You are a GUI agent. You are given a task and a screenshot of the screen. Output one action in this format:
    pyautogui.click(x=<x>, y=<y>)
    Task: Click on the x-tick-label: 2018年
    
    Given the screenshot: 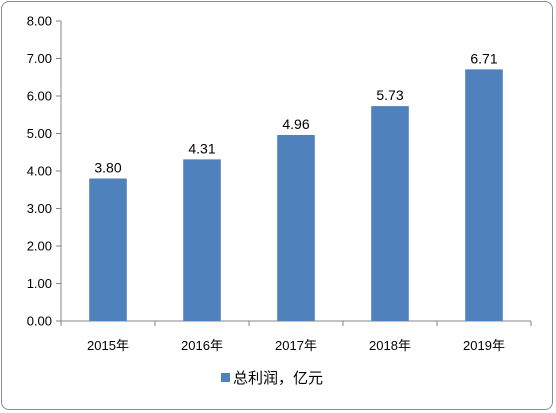 What is the action you would take?
    pyautogui.click(x=390, y=345)
    